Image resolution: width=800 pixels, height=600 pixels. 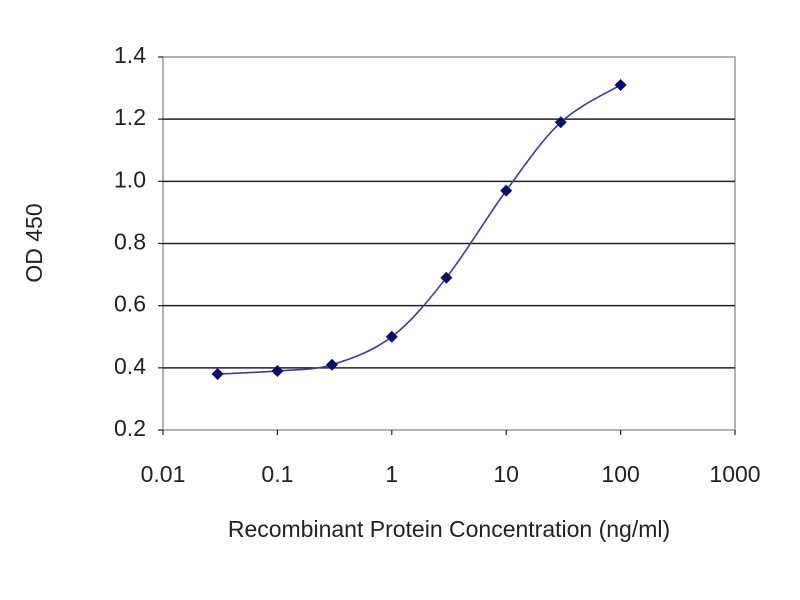 I want to click on y-tick-label: 1.4, so click(x=130, y=55).